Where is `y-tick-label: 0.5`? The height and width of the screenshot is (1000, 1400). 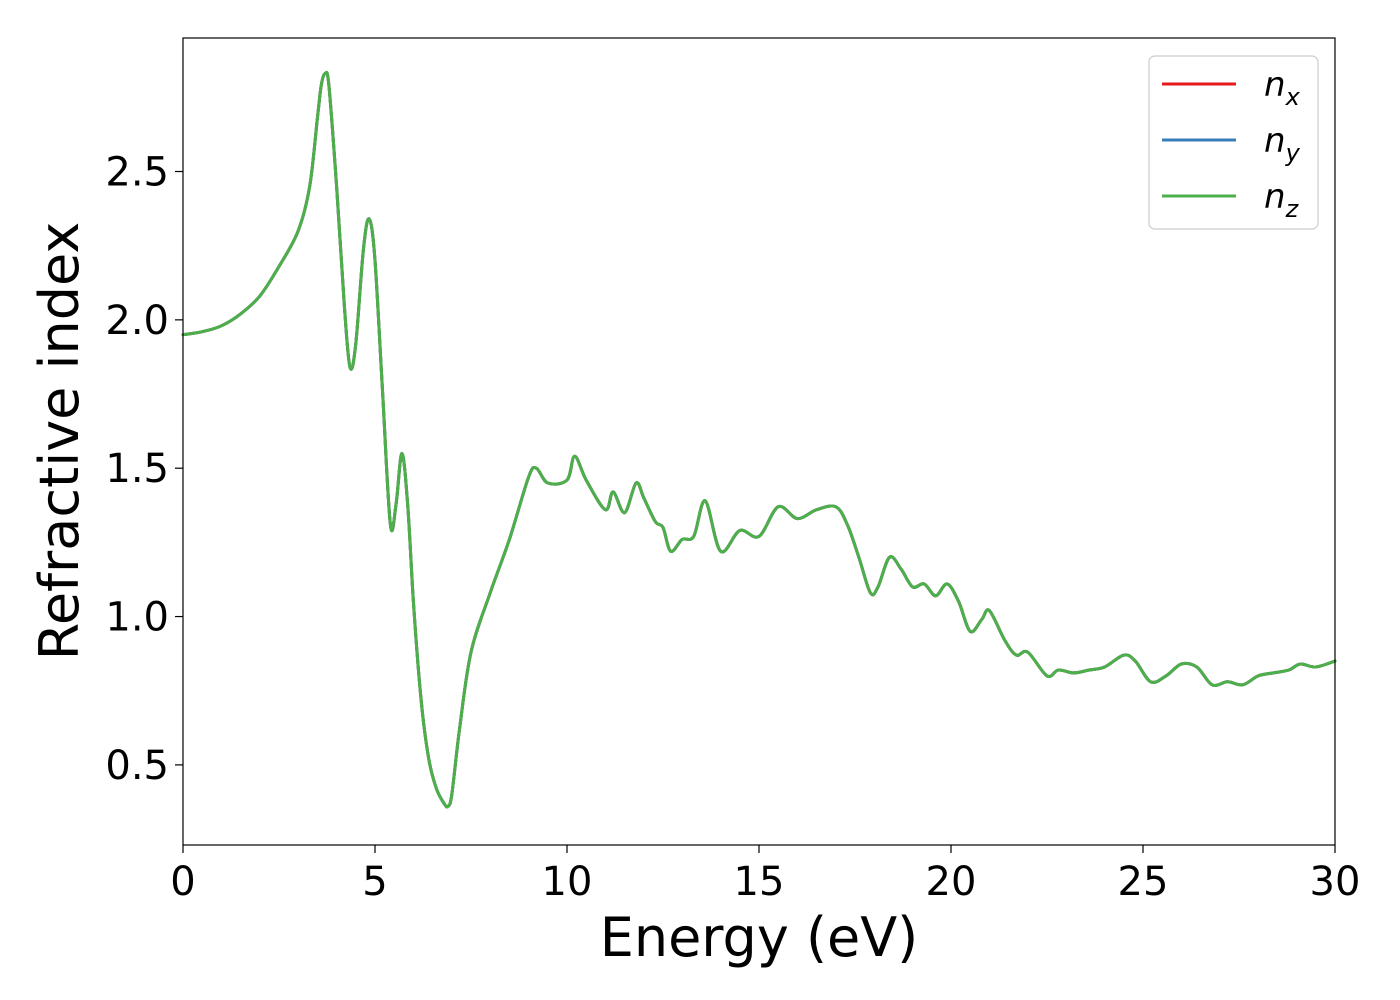 y-tick-label: 0.5 is located at coordinates (137, 766).